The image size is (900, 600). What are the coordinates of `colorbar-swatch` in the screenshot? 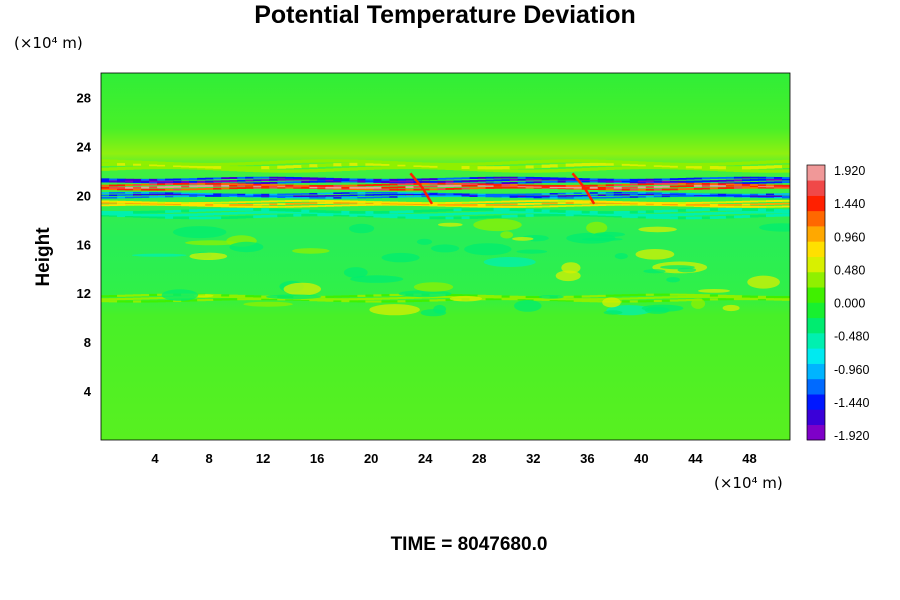 It's located at (816, 417).